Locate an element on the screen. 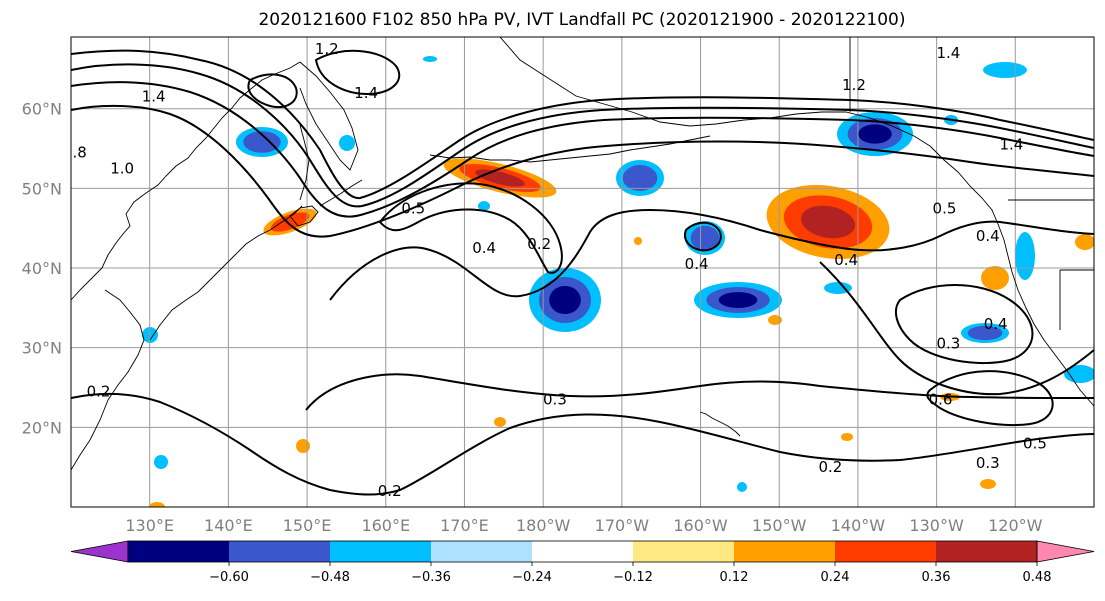  colorbar-extend-low is located at coordinates (99, 551).